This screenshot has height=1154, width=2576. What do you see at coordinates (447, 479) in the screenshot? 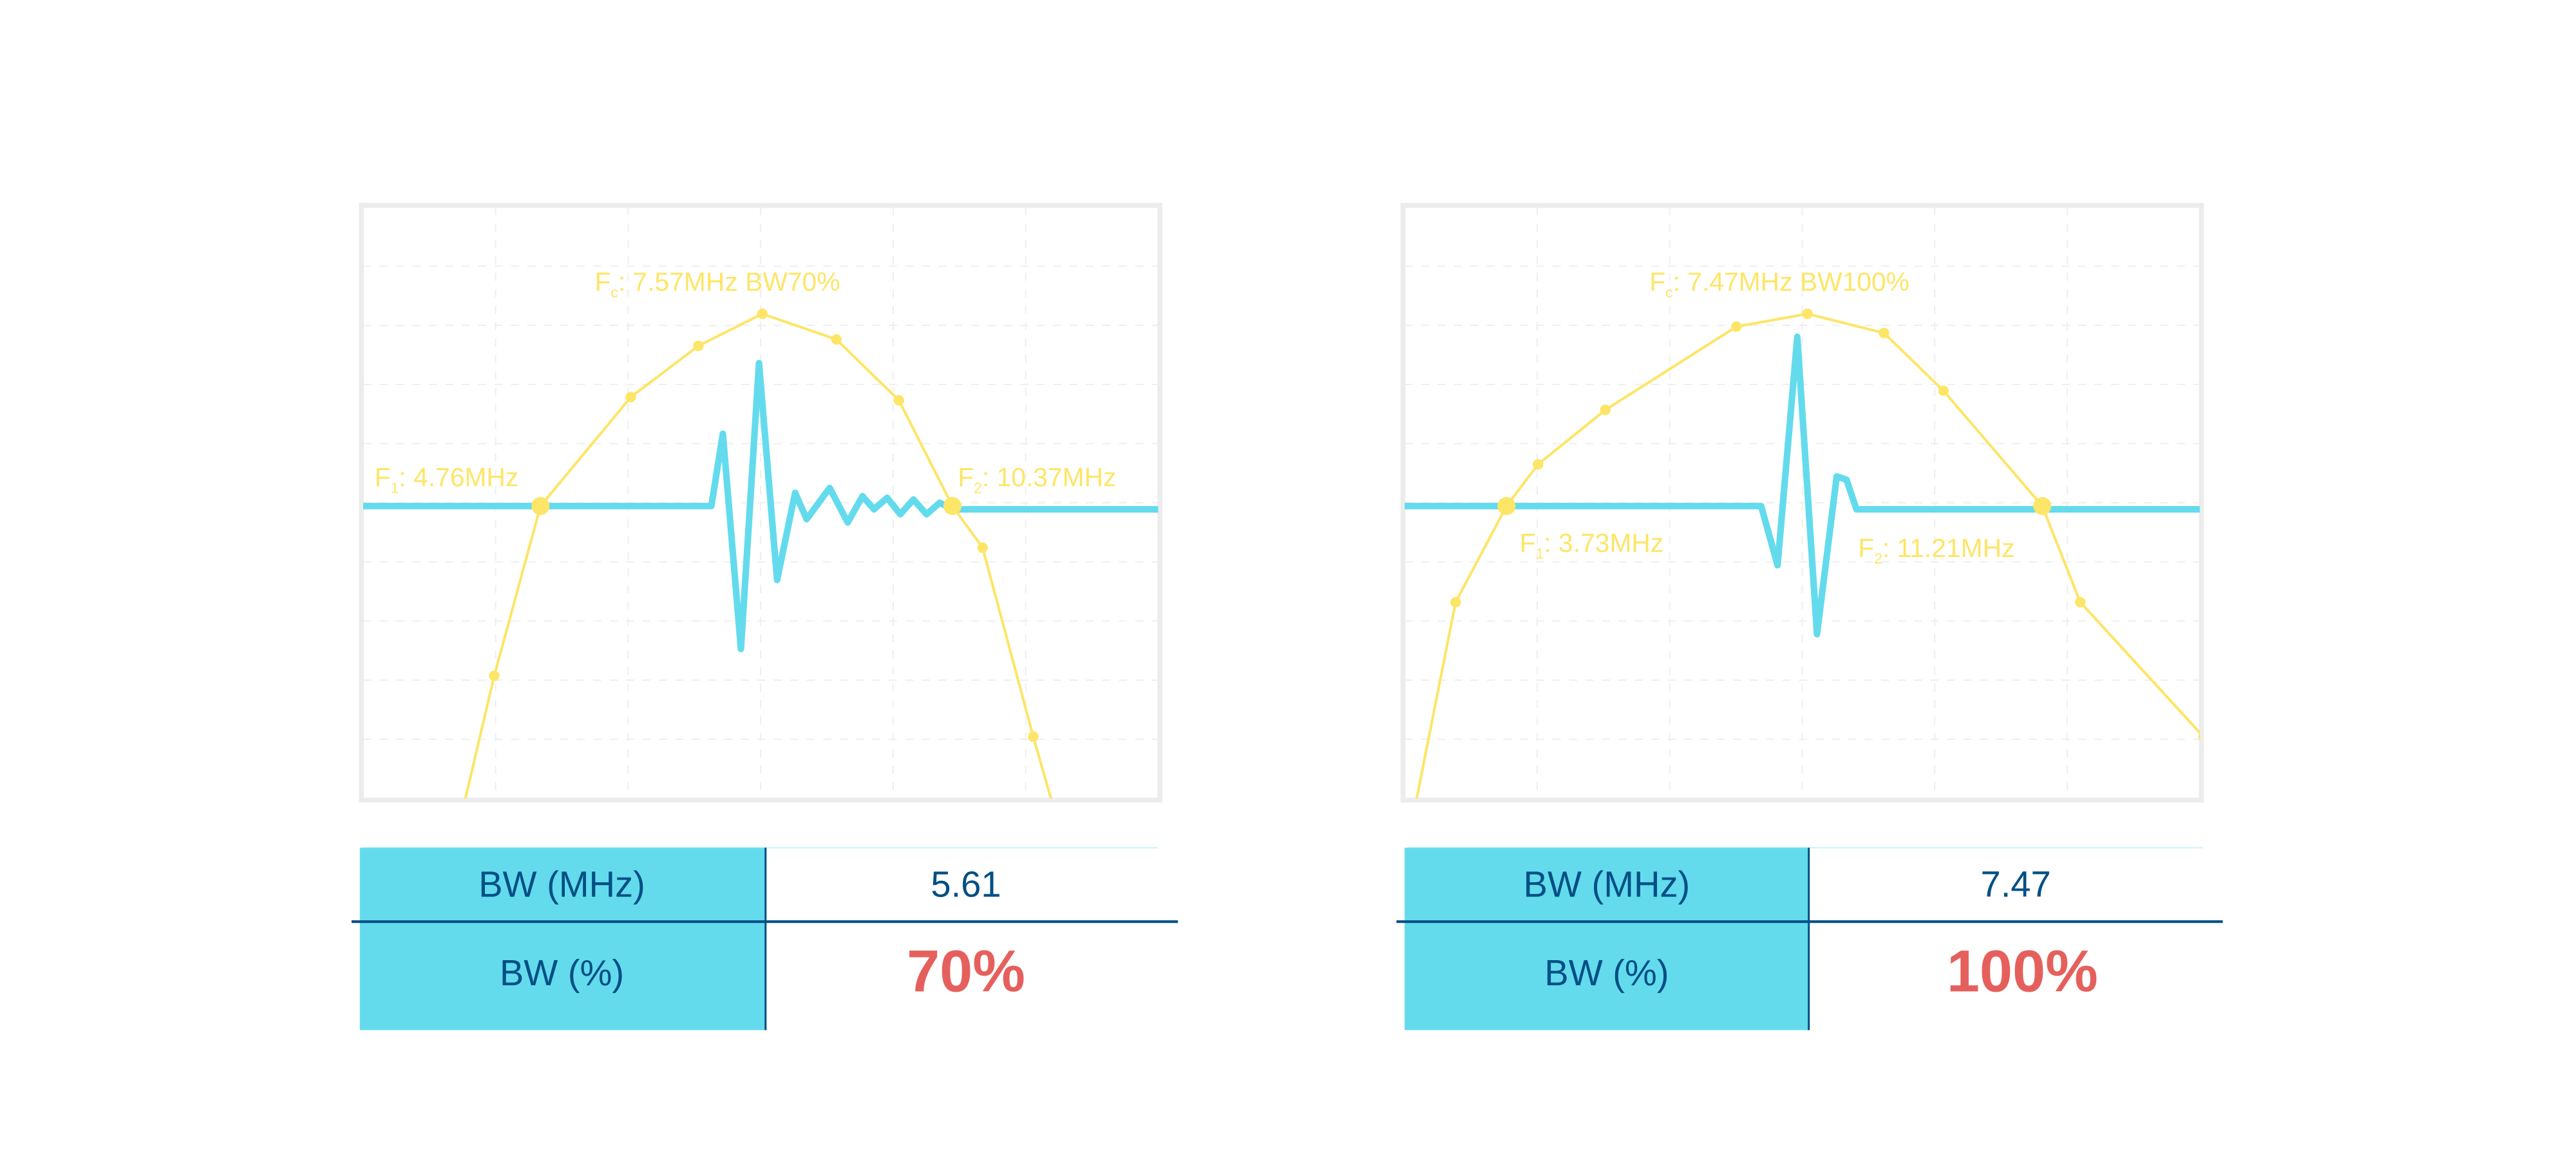
I see `f1-label: F1: 4.76MHz` at bounding box center [447, 479].